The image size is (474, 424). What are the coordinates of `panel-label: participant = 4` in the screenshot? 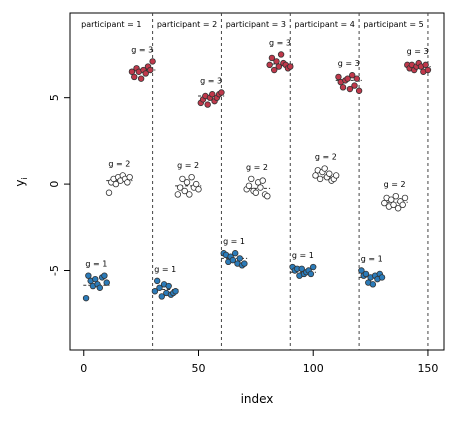 It's located at (325, 24).